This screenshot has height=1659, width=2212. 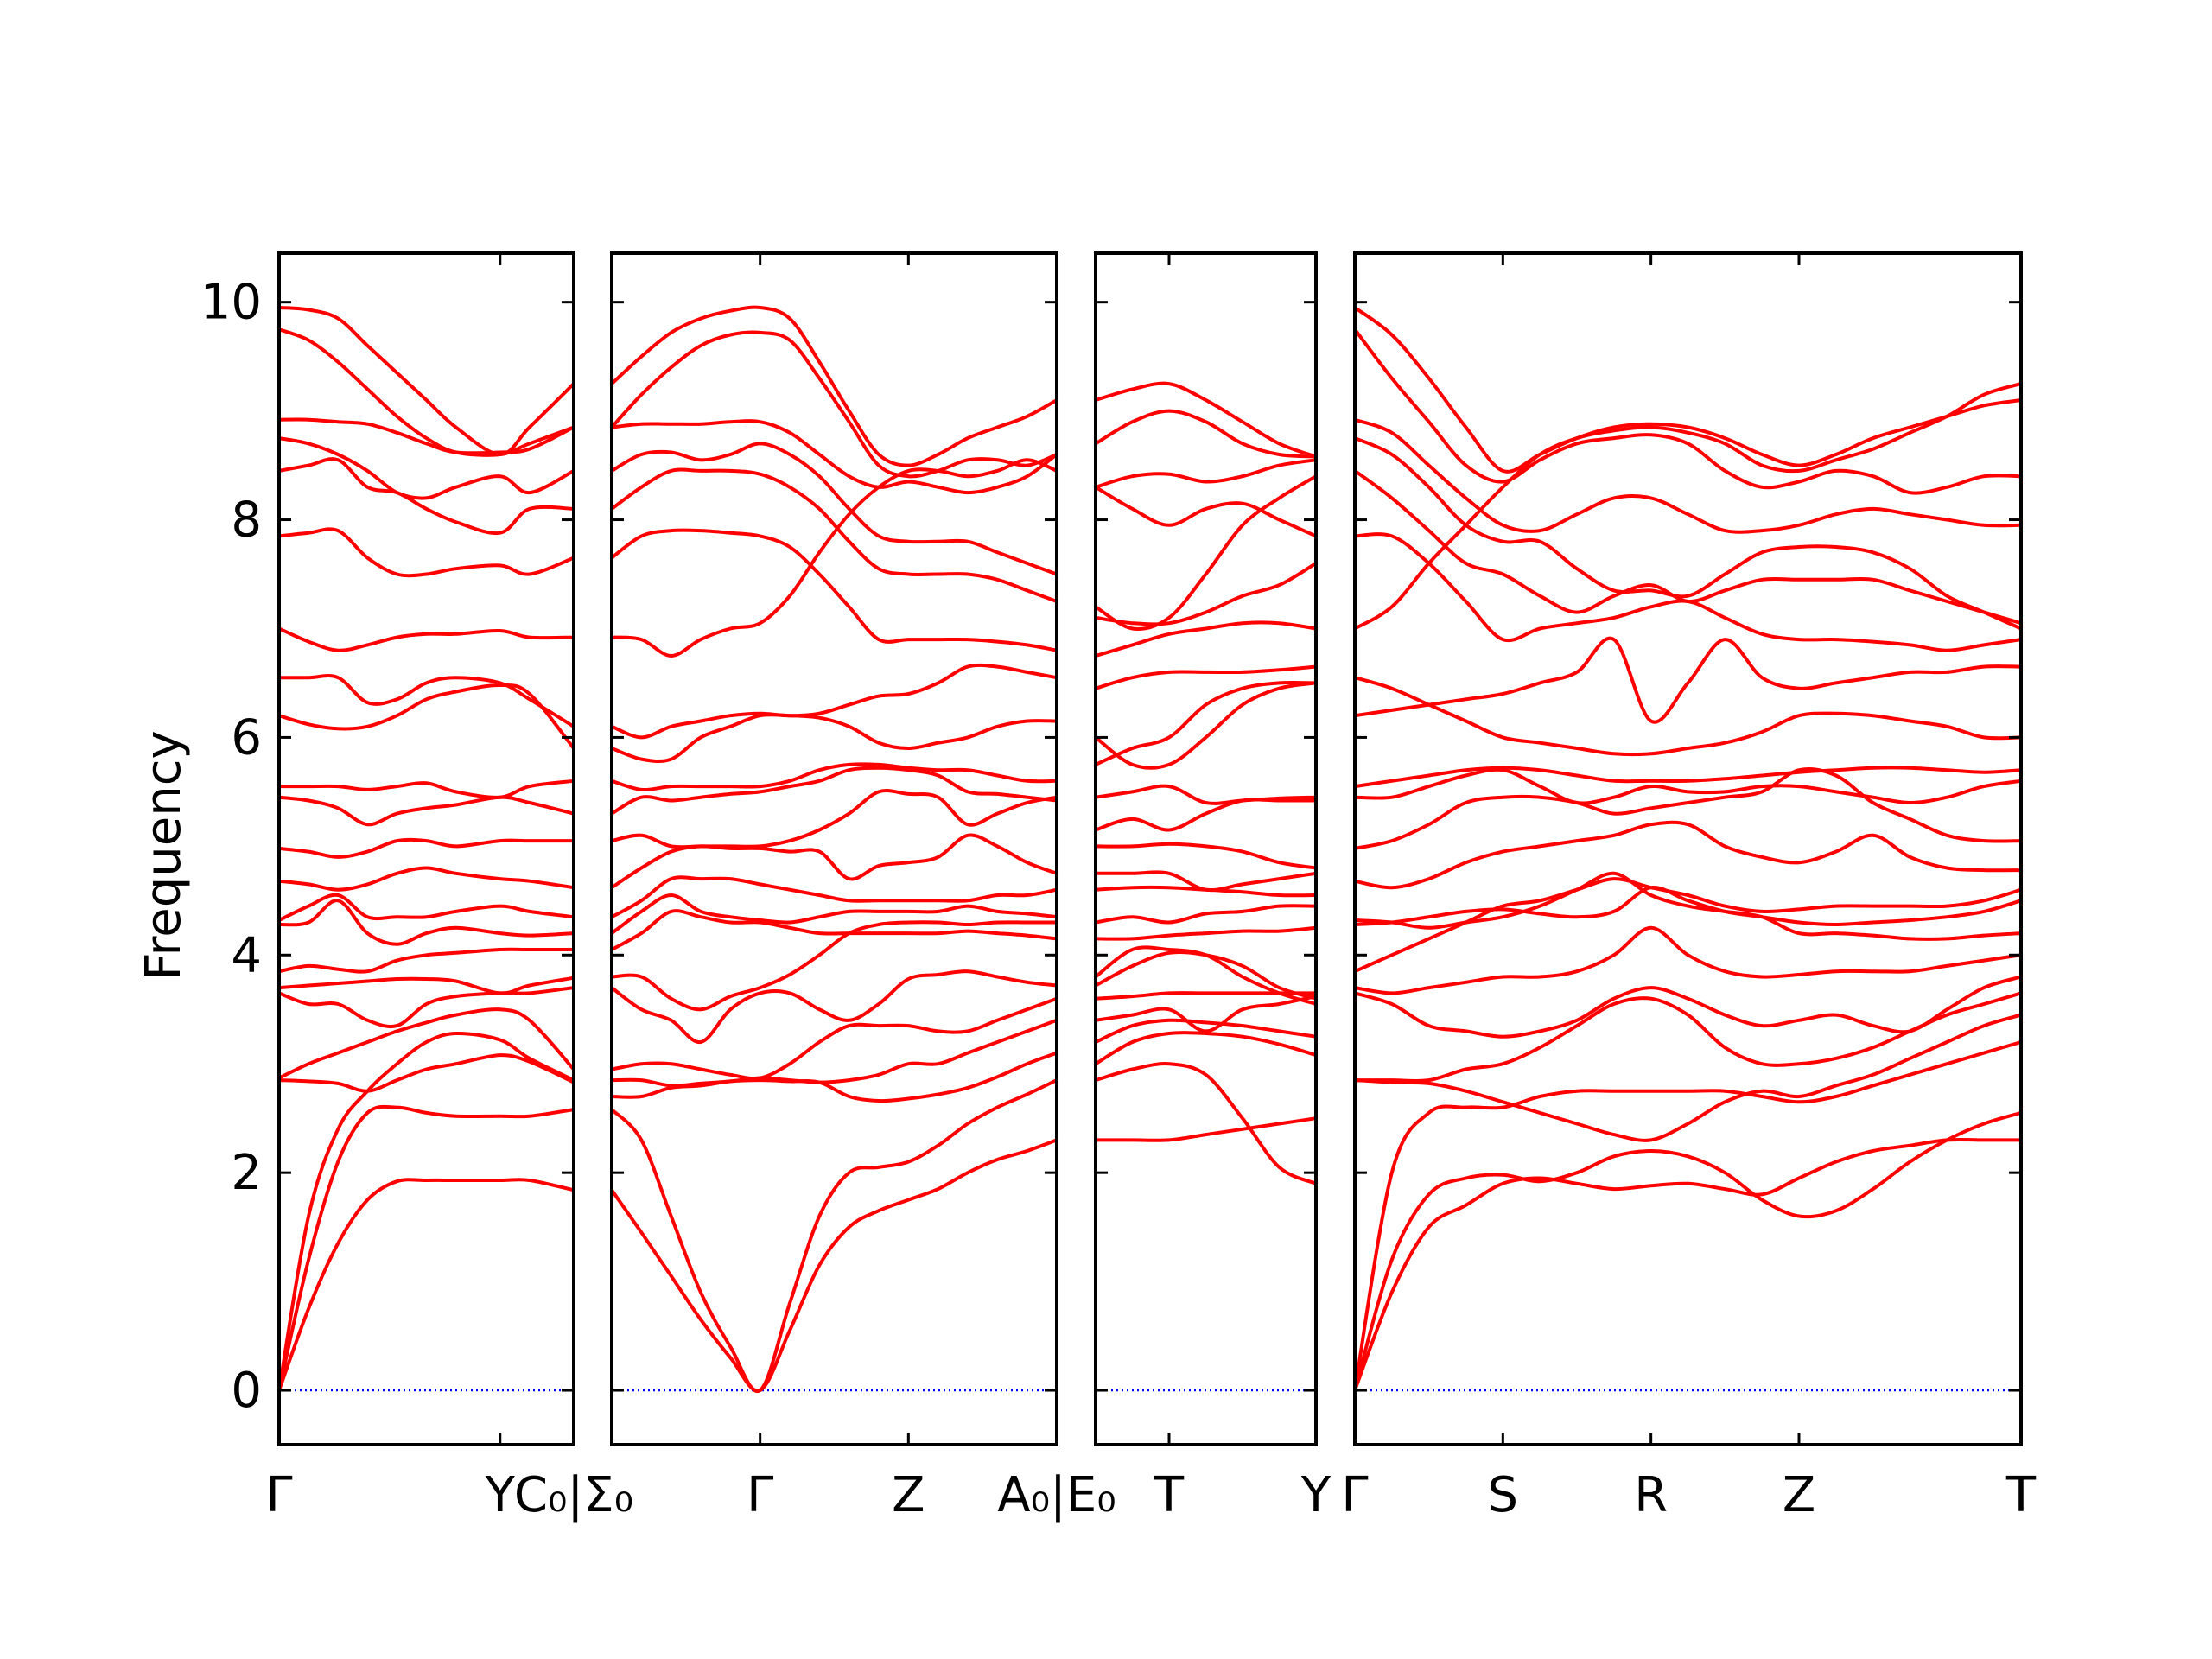 What do you see at coordinates (231, 303) in the screenshot?
I see `y-tick-label: 10` at bounding box center [231, 303].